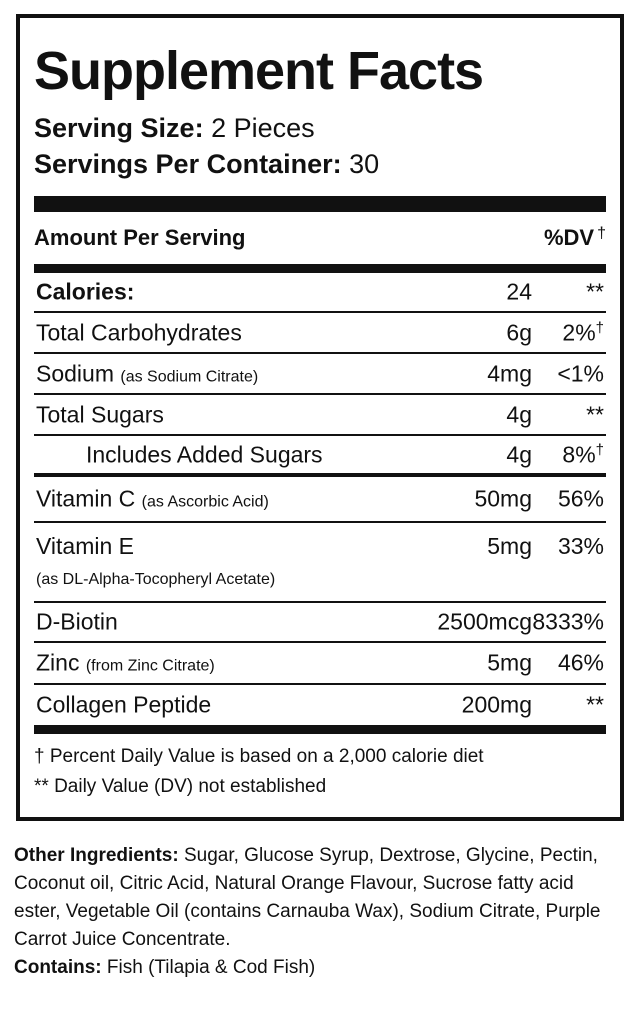 The image size is (640, 1036). Describe the element at coordinates (58, 662) in the screenshot. I see `nutrient-name-text: Zinc` at that location.